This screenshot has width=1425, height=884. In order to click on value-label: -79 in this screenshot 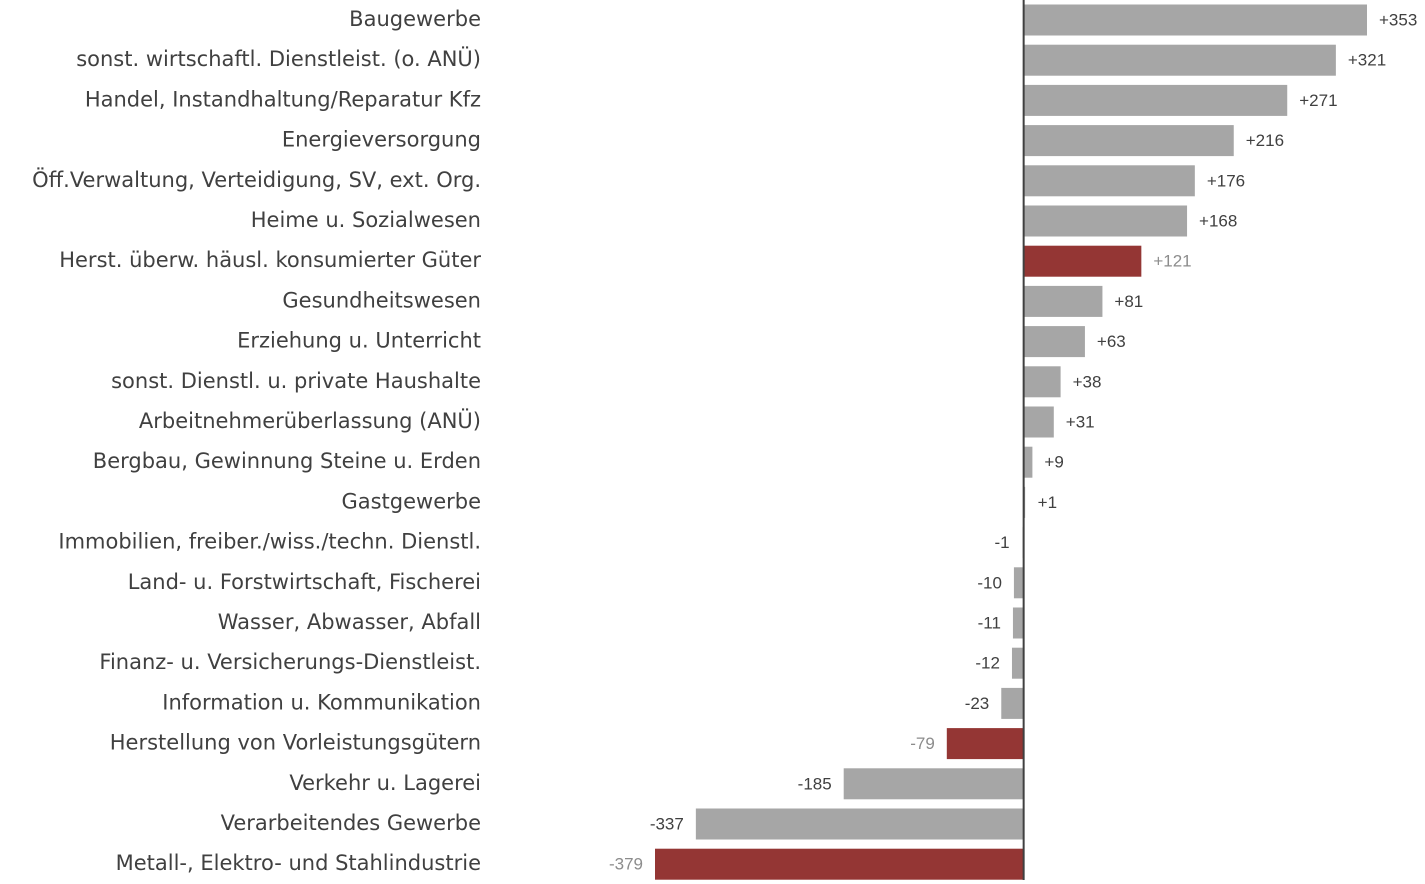, I will do `click(922, 743)`.